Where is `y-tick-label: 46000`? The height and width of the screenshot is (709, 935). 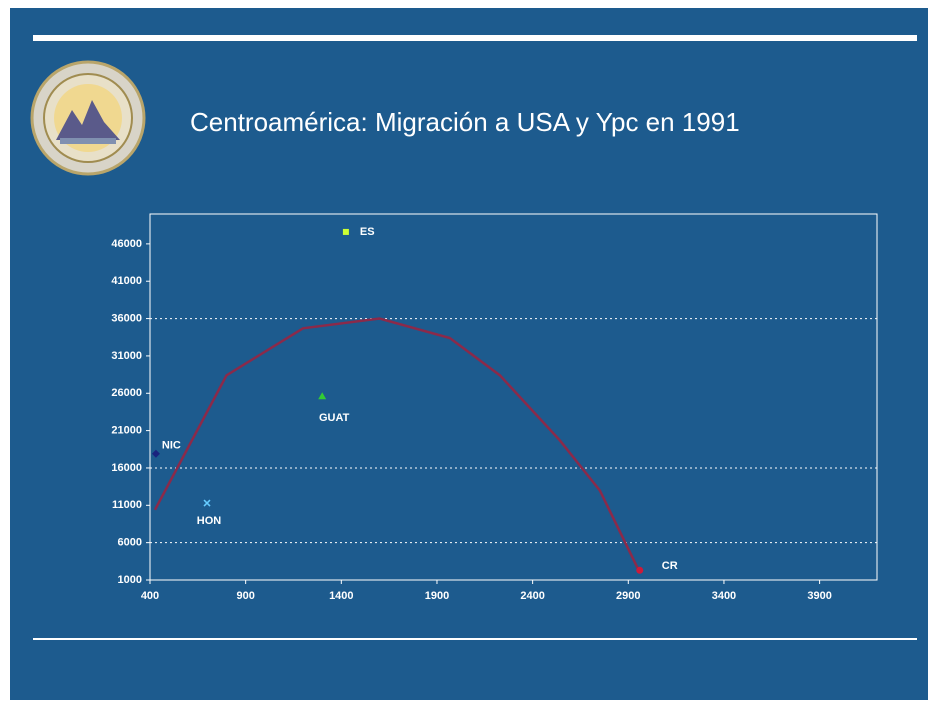
y-tick-label: 46000 is located at coordinates (126, 244).